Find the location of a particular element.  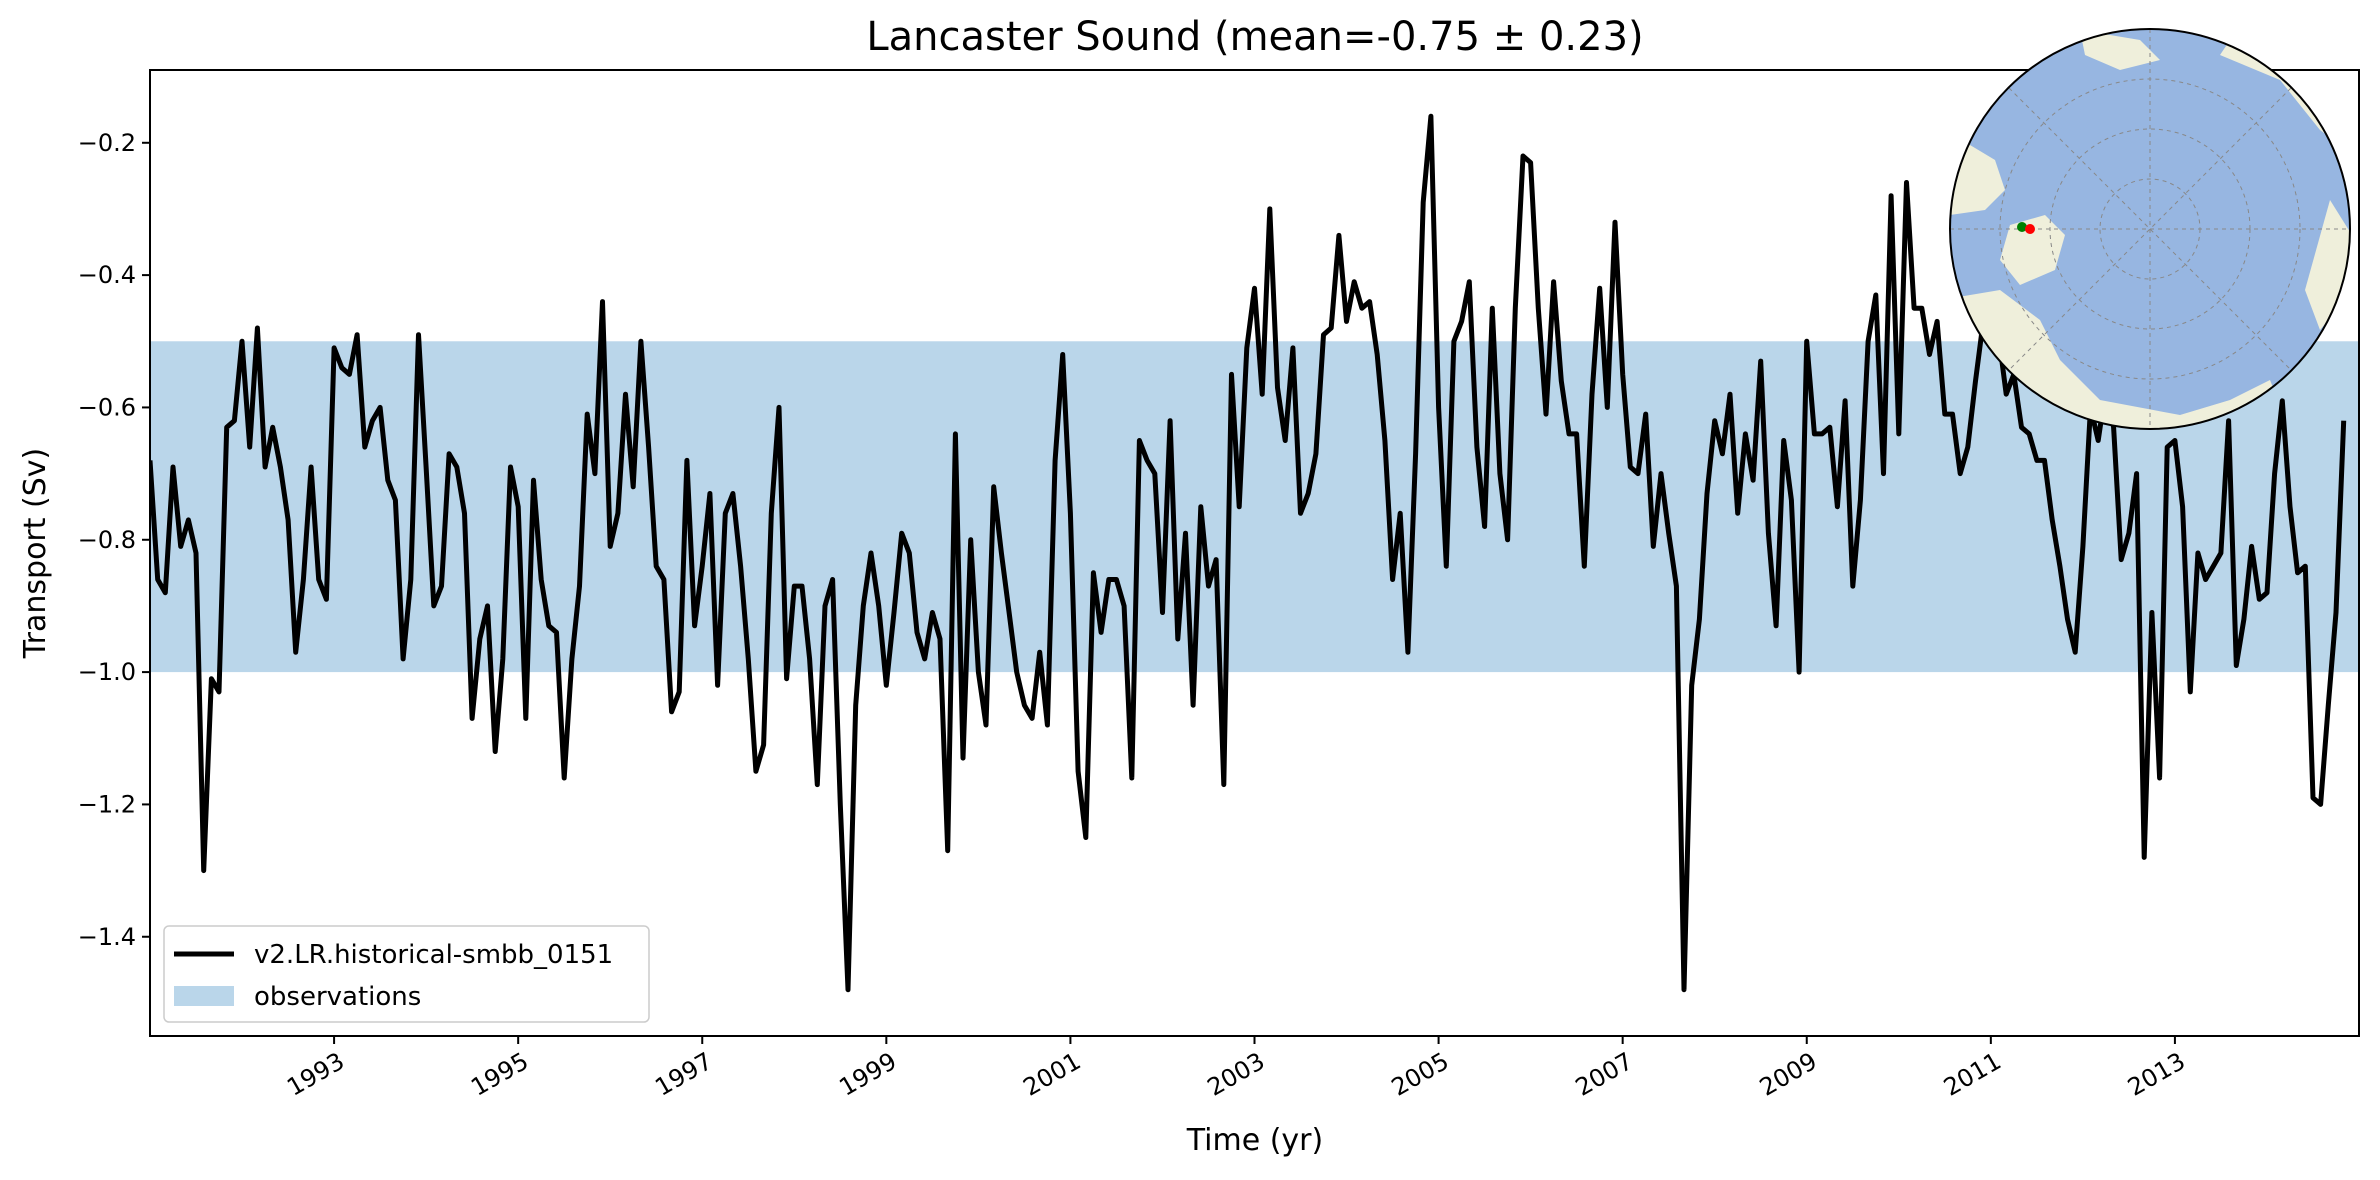

y-axis: −1.4 −1.2 −1.0 −0.8 −0.6 −0.4 −0.2 is located at coordinates (114, 540).